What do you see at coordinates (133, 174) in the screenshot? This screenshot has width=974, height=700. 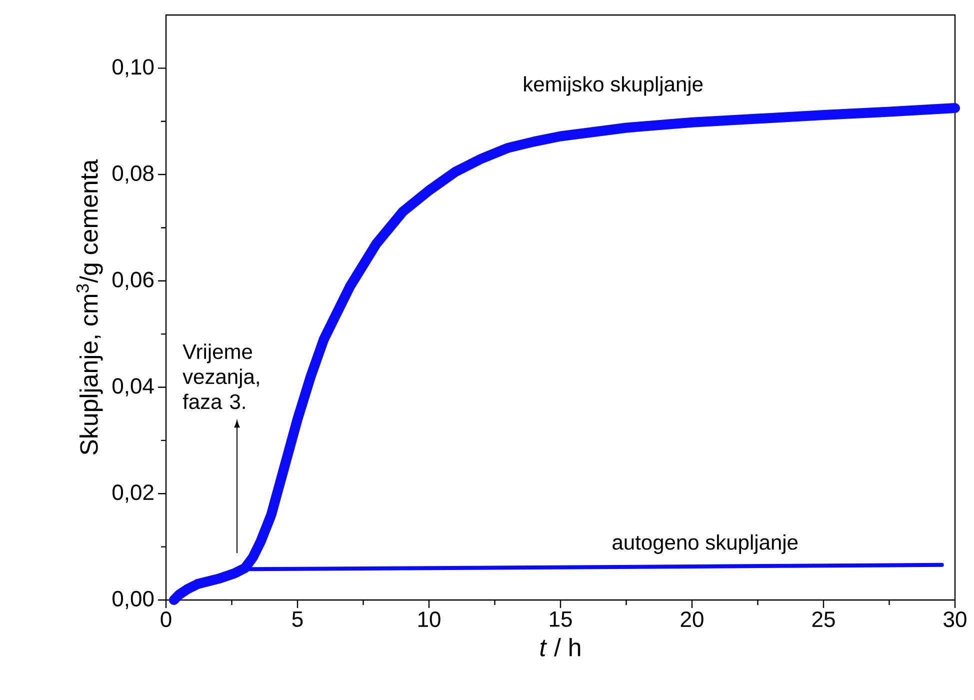 I see `y-tick-label: 0,08` at bounding box center [133, 174].